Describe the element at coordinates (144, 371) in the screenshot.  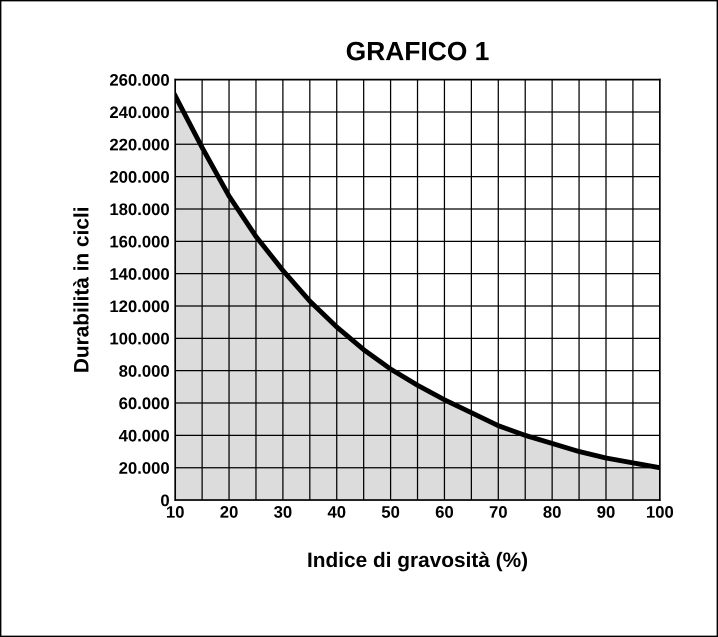
I see `y-tick-label: 80.000` at that location.